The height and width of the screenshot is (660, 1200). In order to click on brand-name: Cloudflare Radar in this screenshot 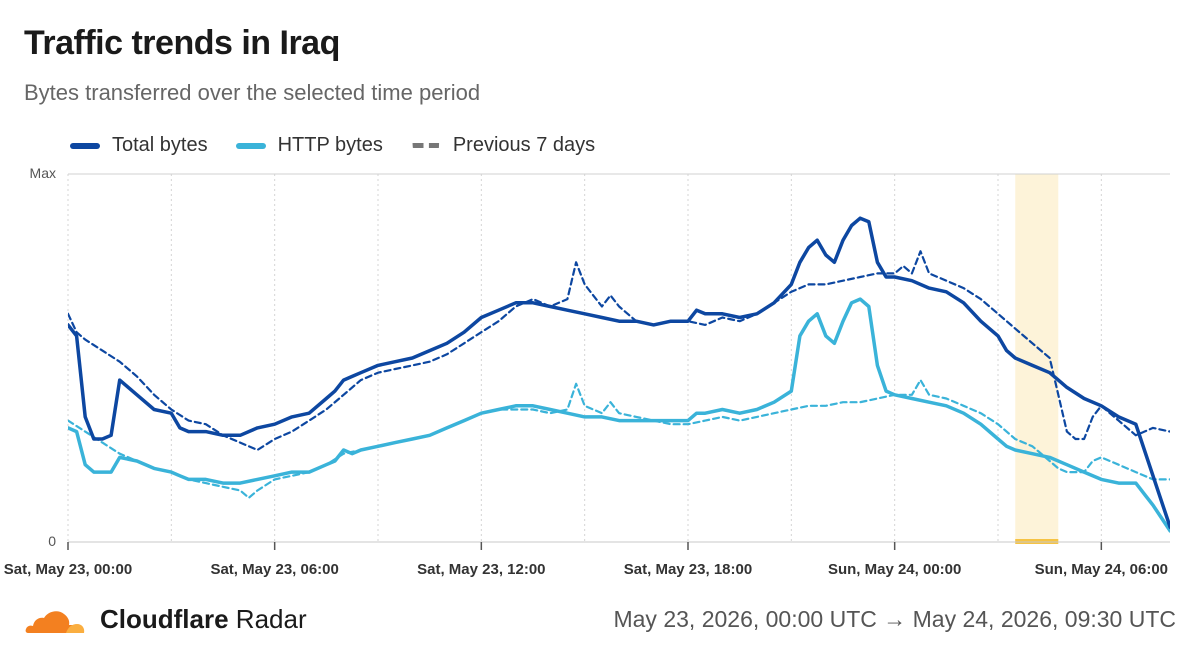, I will do `click(203, 619)`.